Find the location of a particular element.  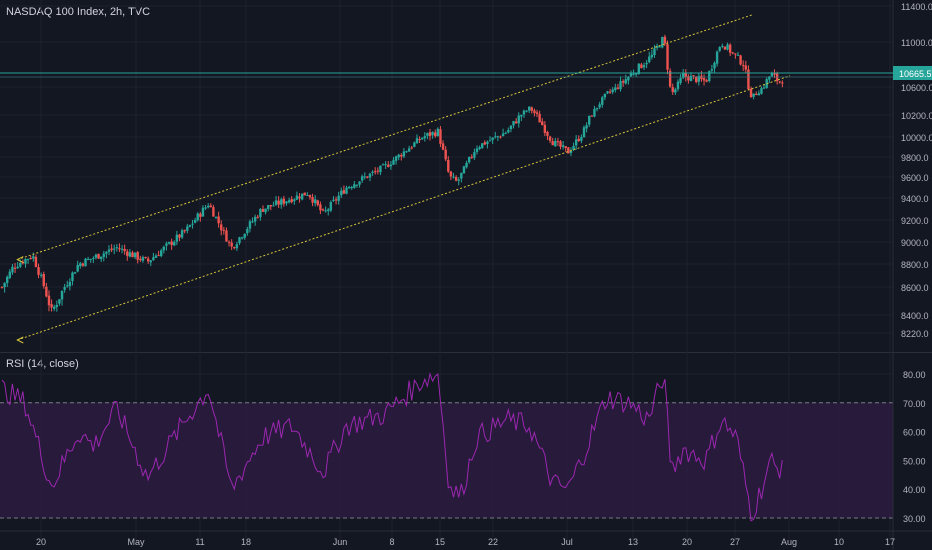

rsi-tick-label: 60.00 is located at coordinates (914, 433).